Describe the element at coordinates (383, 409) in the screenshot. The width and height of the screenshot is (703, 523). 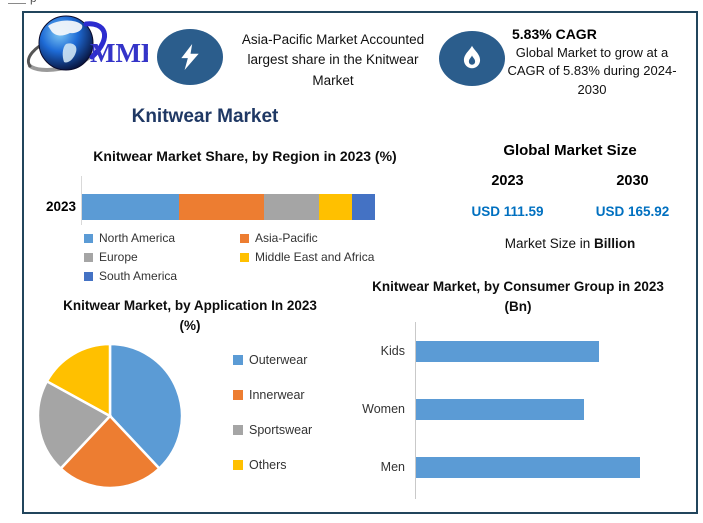
I see `consumer-category-women: Women` at that location.